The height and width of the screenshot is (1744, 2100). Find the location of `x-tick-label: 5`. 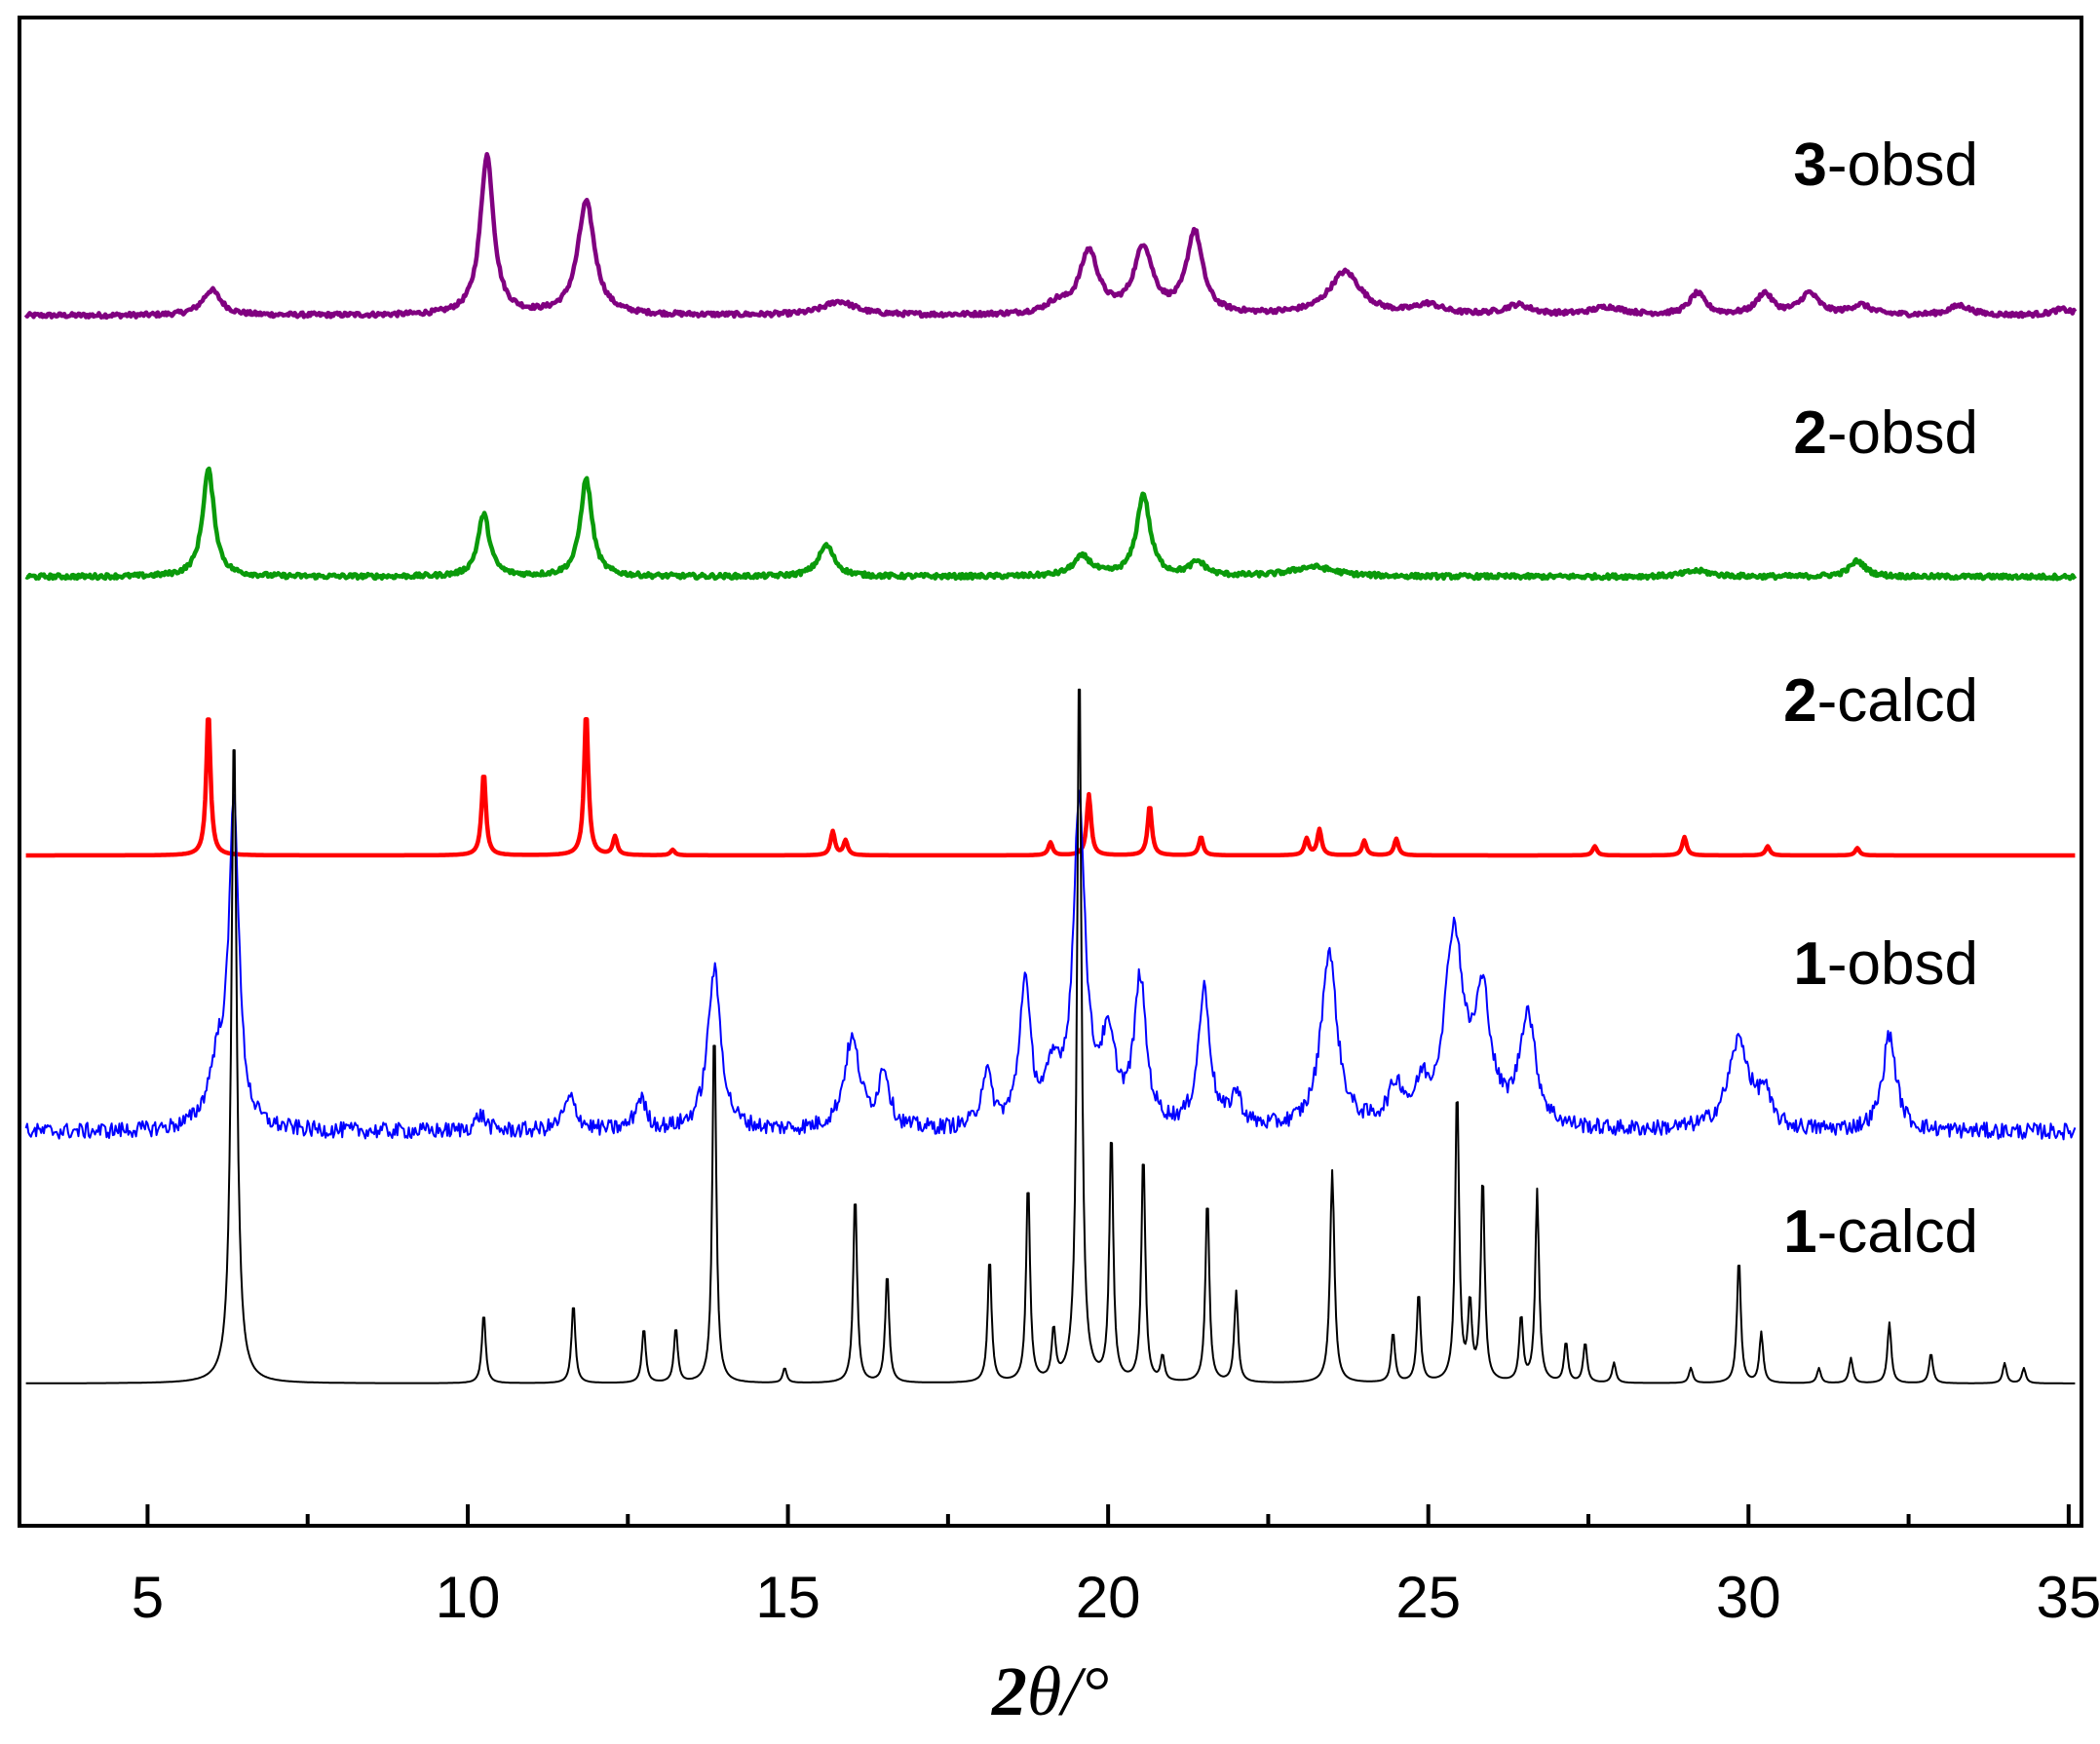

x-tick-label: 5 is located at coordinates (148, 1597).